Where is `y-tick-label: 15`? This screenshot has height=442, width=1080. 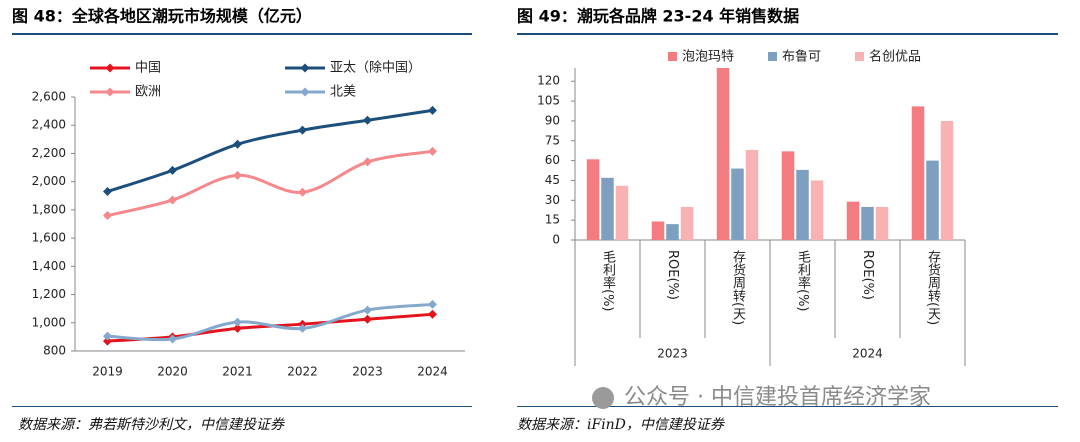
y-tick-label: 15 is located at coordinates (552, 220).